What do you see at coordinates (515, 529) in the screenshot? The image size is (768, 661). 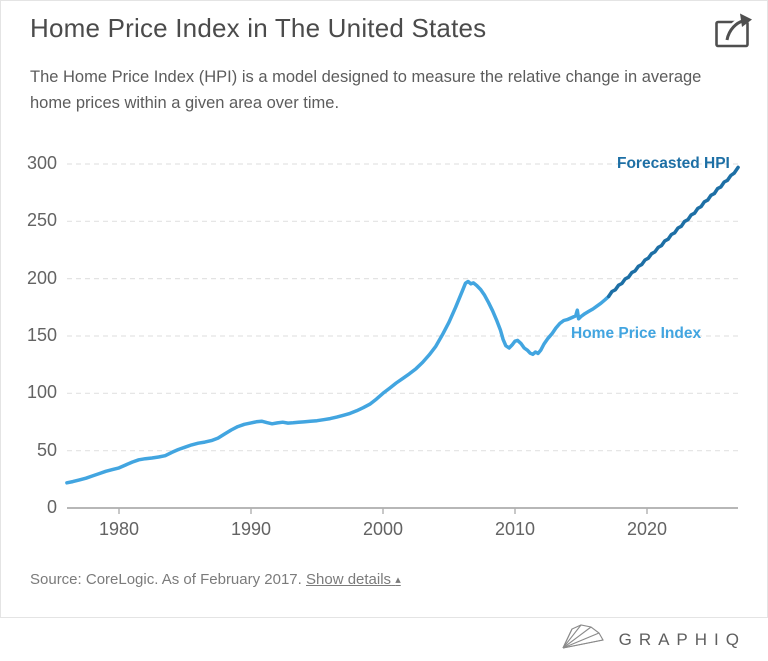 I see `x-axis-tick-label: 2010` at bounding box center [515, 529].